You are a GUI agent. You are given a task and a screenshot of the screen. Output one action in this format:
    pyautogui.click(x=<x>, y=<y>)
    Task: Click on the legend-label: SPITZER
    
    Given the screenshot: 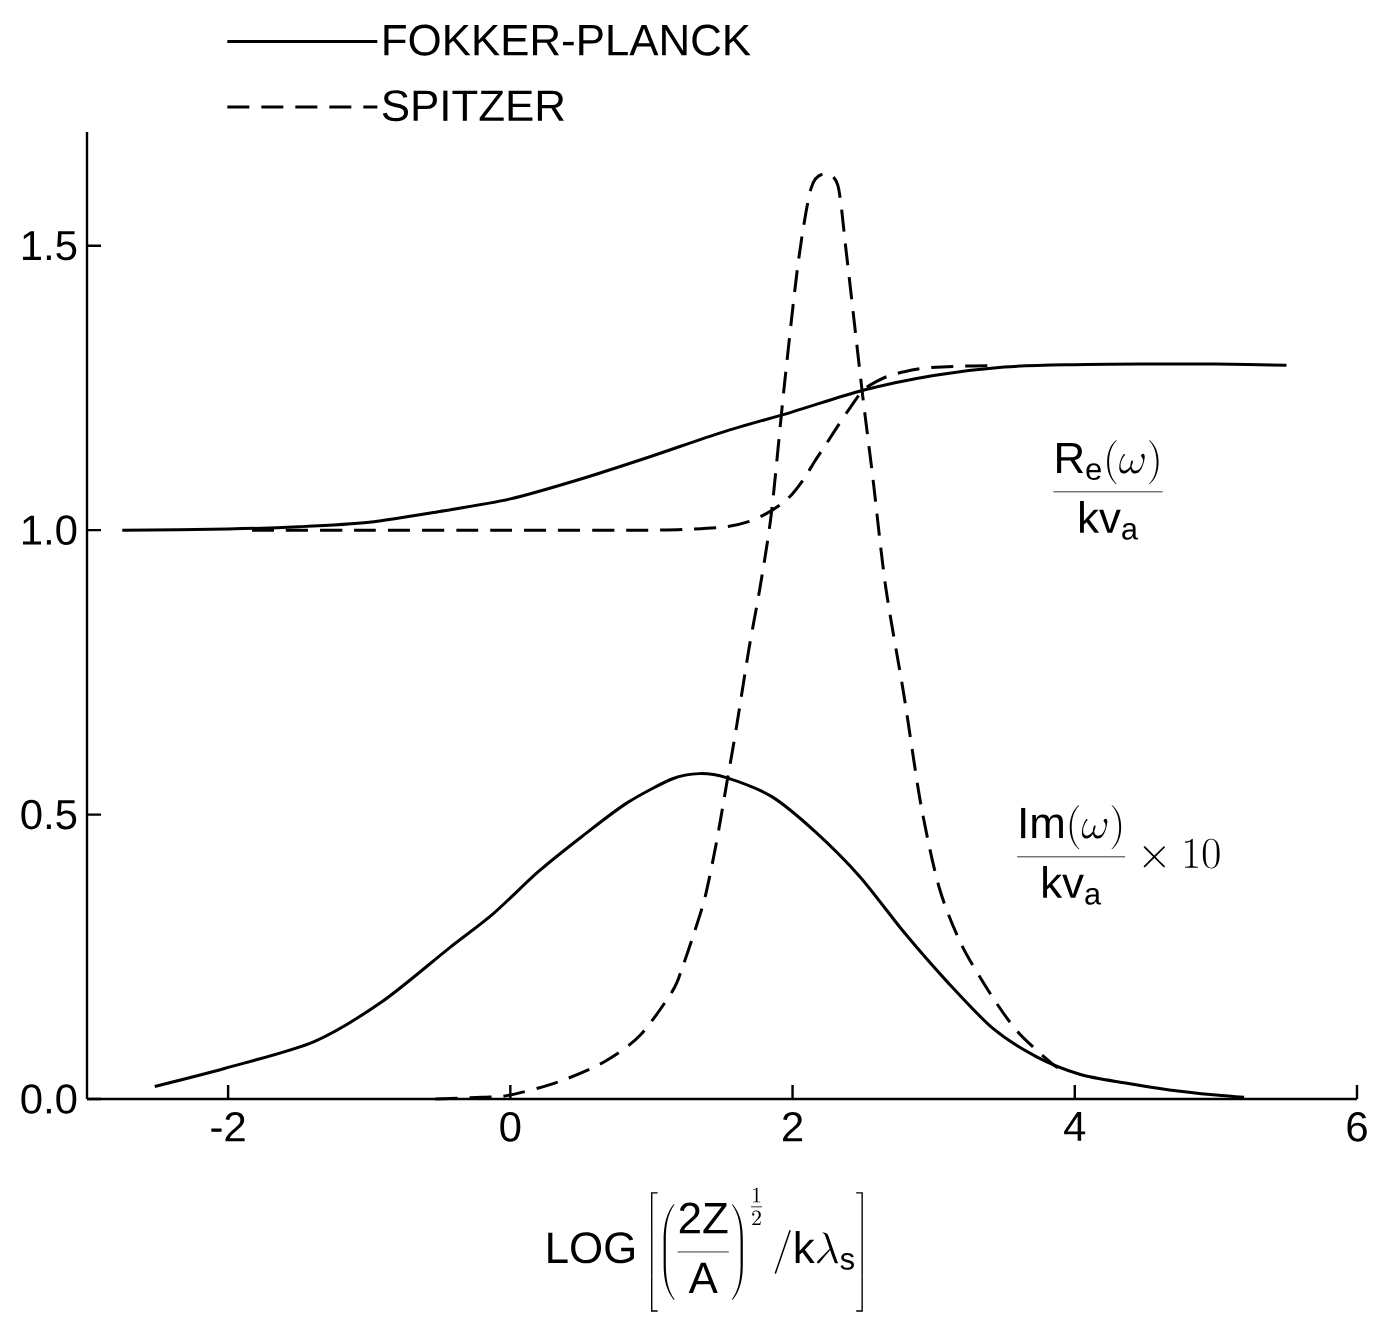 What is the action you would take?
    pyautogui.click(x=473, y=106)
    